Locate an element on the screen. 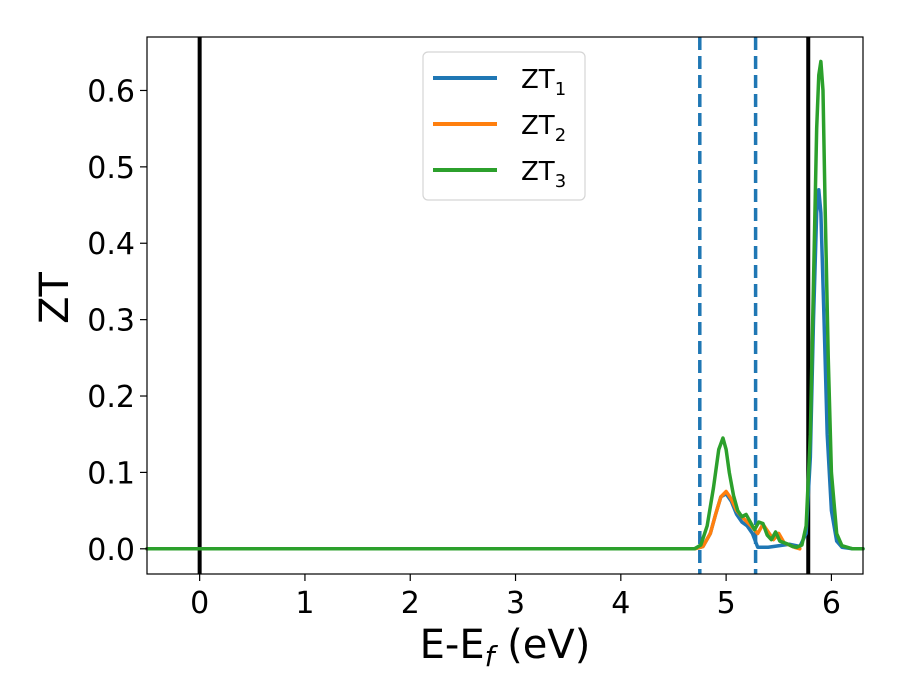 The image size is (900, 700). x-tick-label: 2 is located at coordinates (410, 603).